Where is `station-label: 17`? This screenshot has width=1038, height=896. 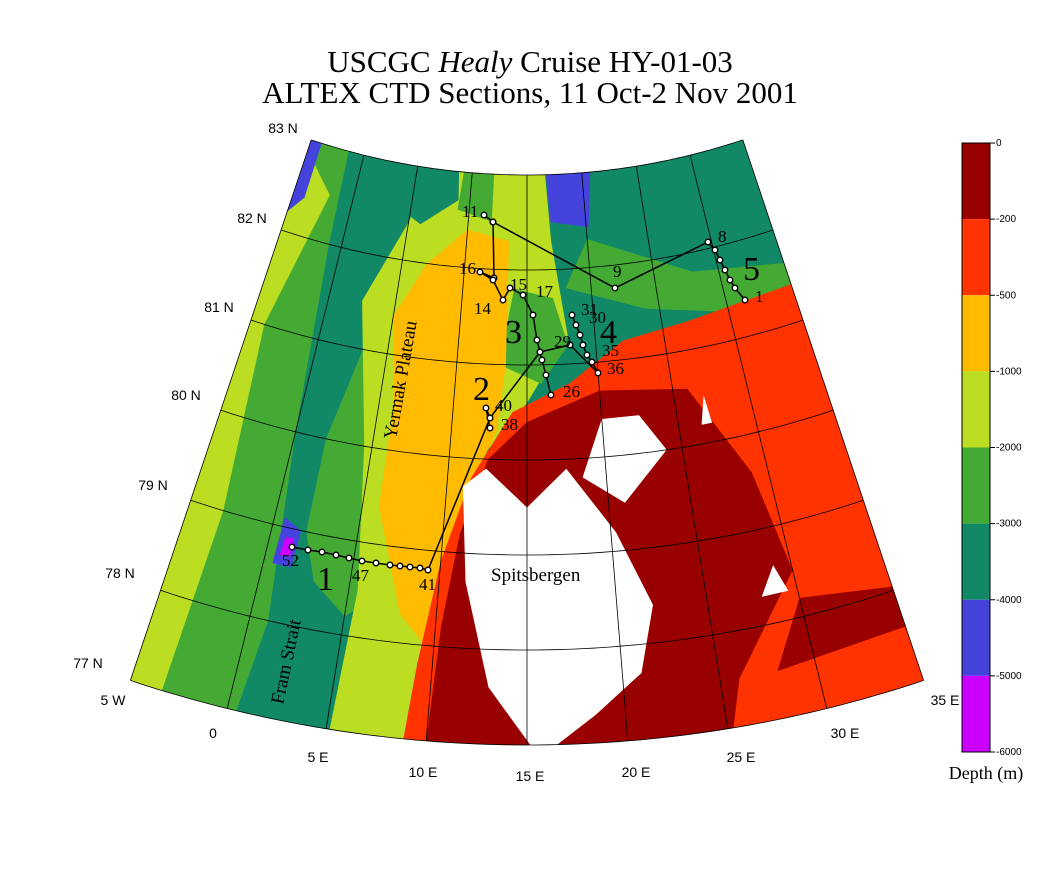 station-label: 17 is located at coordinates (545, 291).